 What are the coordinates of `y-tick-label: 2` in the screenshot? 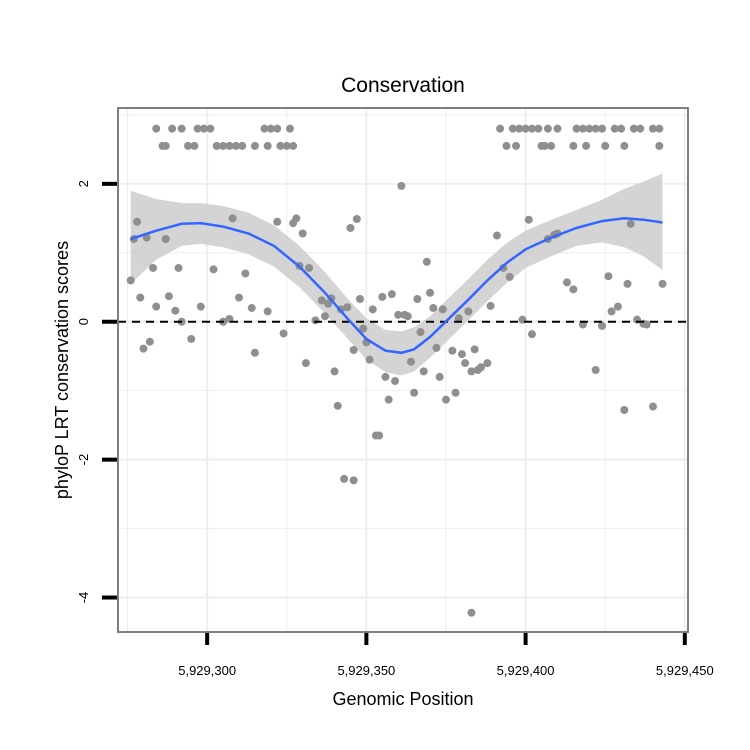 It's located at (83, 183).